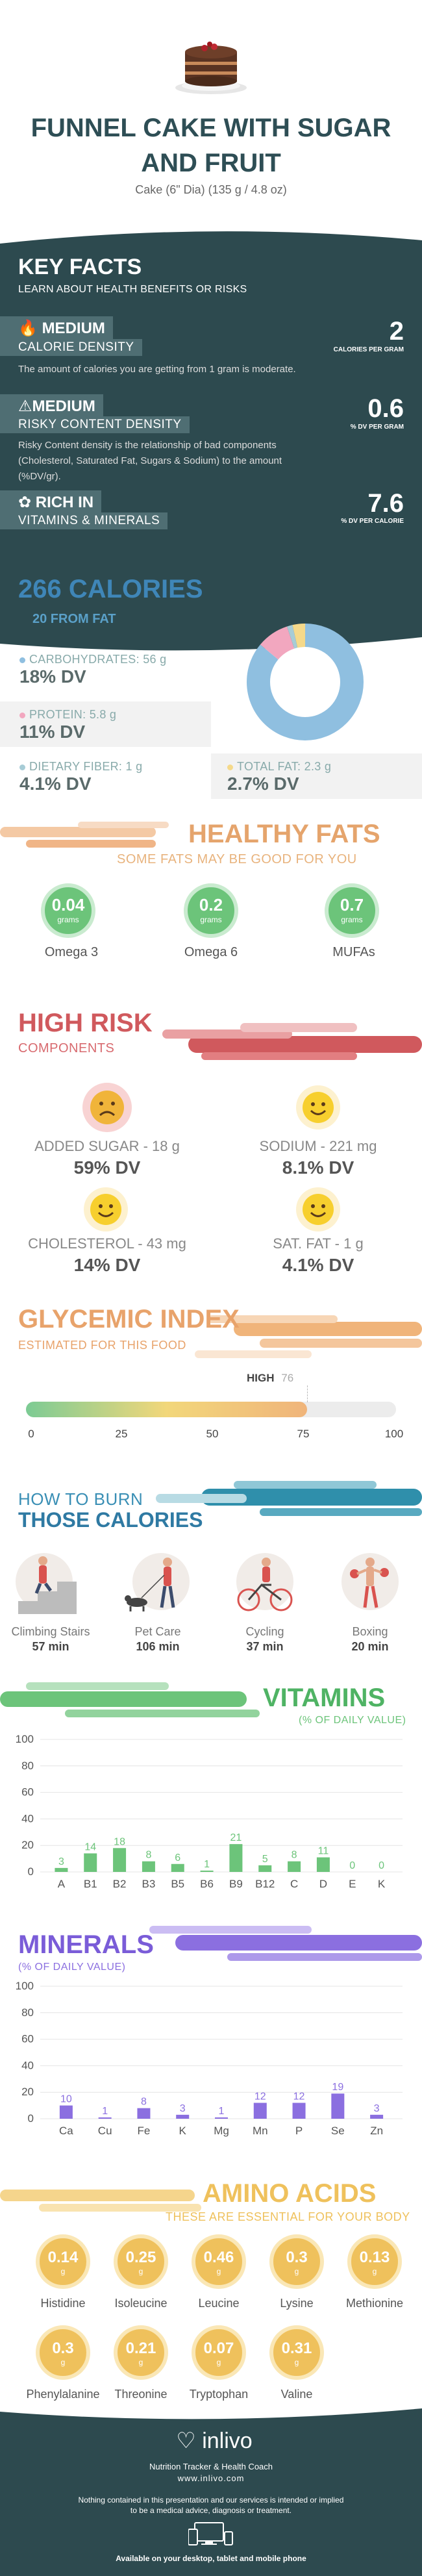 The height and width of the screenshot is (2576, 422). I want to click on flame-icon: 🔥, so click(28, 328).